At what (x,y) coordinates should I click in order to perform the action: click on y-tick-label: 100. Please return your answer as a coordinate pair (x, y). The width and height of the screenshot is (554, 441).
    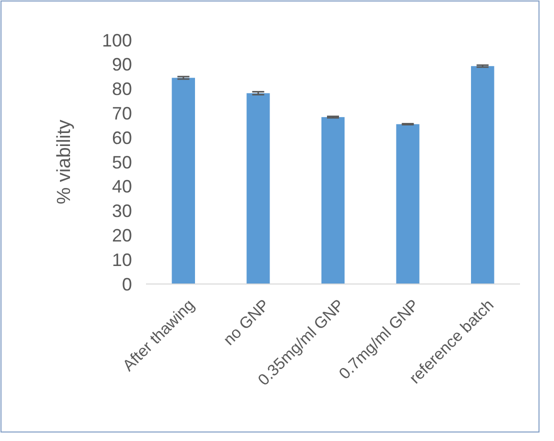
    Looking at the image, I should click on (117, 40).